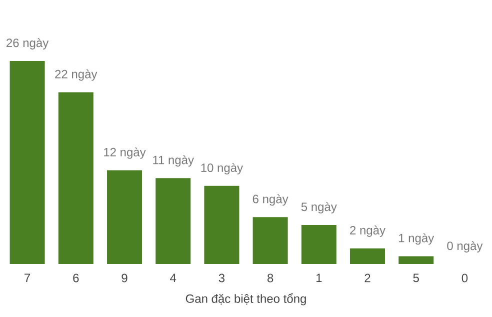 The width and height of the screenshot is (492, 317). What do you see at coordinates (125, 153) in the screenshot?
I see `data-label: 12 ngày` at bounding box center [125, 153].